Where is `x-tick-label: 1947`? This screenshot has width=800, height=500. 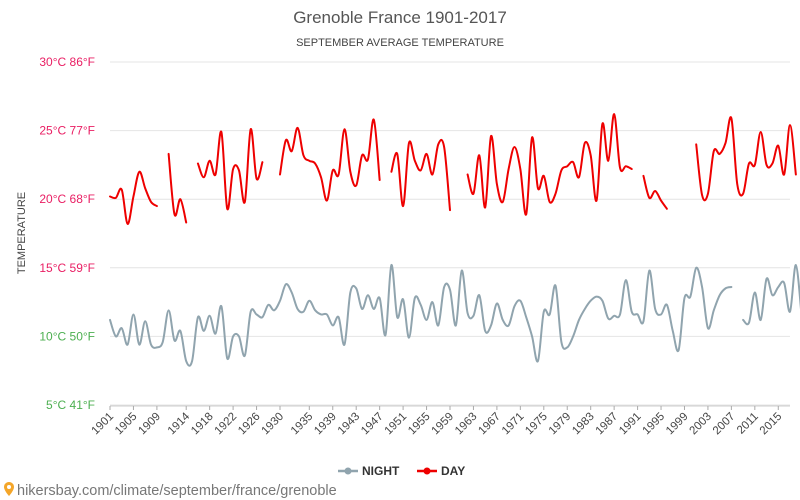 x-tick-label: 1947 is located at coordinates (372, 424).